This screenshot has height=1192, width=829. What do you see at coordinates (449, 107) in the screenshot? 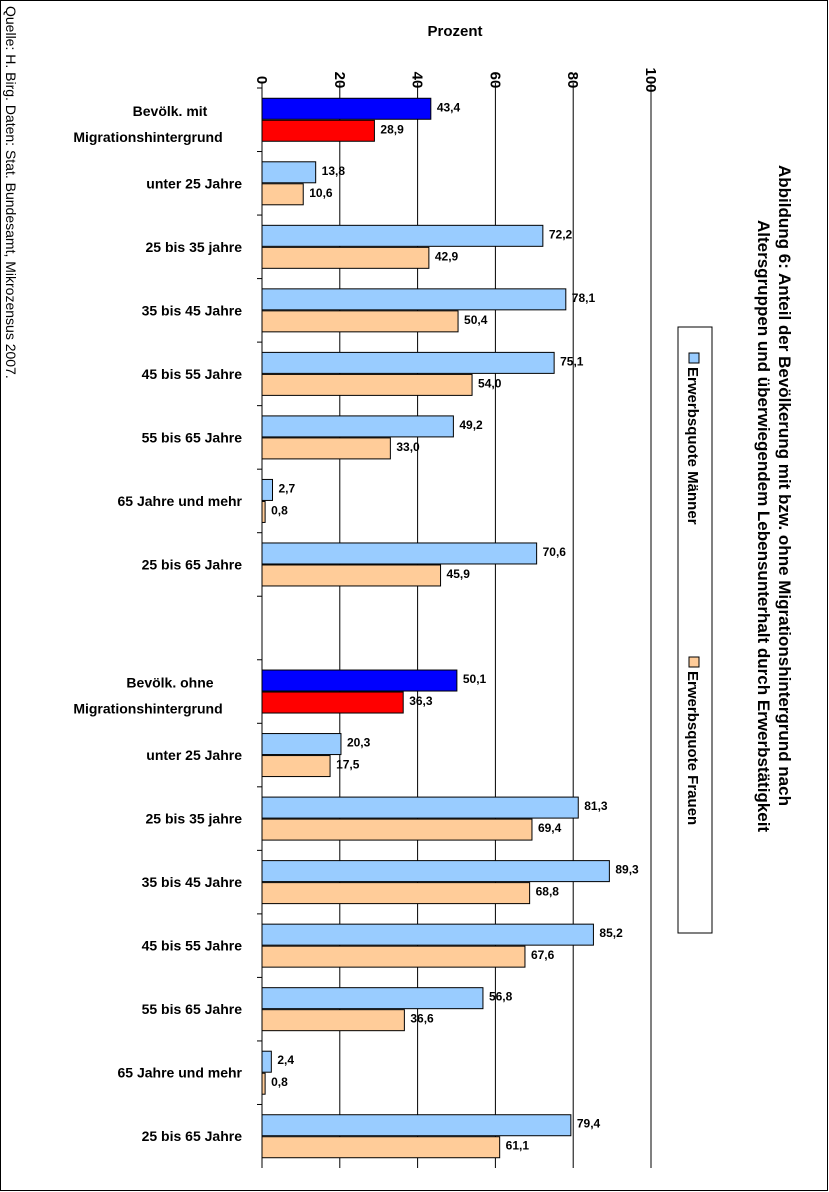
I see `value-label-men: 43,4` at bounding box center [449, 107].